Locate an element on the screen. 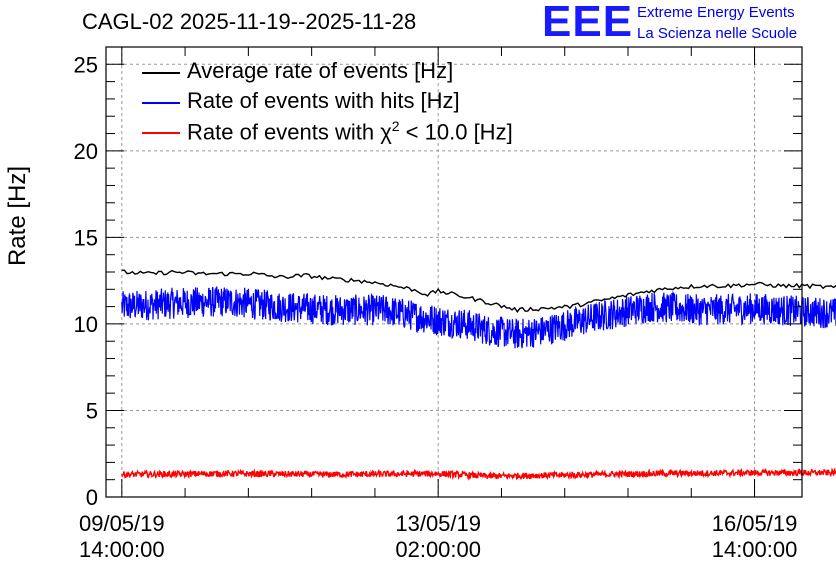  legend-label-hits: Rate of events with hits [Hz] is located at coordinates (323, 100).